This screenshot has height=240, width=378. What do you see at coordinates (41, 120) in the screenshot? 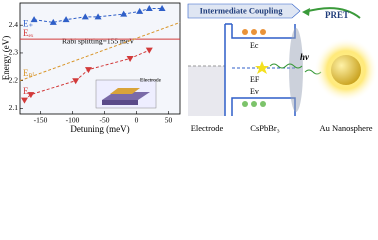
I see `x-tick-label: -150` at bounding box center [41, 120].